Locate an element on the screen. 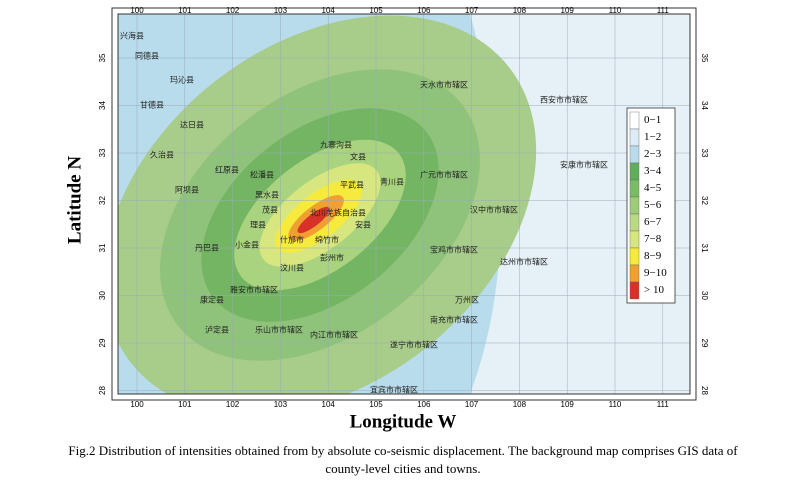  place-label: 久治县 is located at coordinates (162, 155).